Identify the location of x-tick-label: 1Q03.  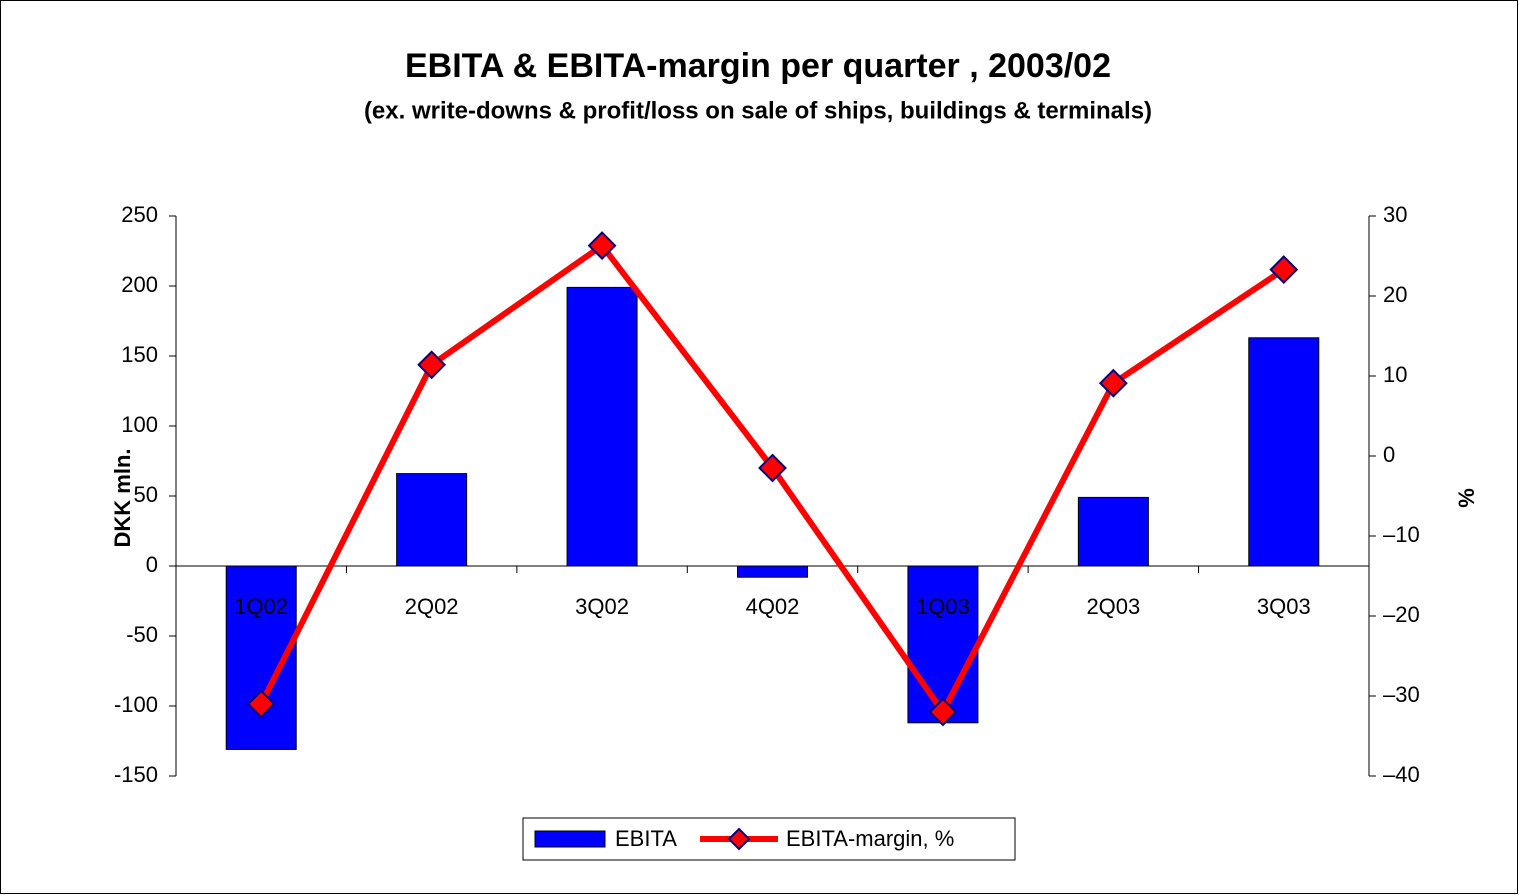
(943, 606).